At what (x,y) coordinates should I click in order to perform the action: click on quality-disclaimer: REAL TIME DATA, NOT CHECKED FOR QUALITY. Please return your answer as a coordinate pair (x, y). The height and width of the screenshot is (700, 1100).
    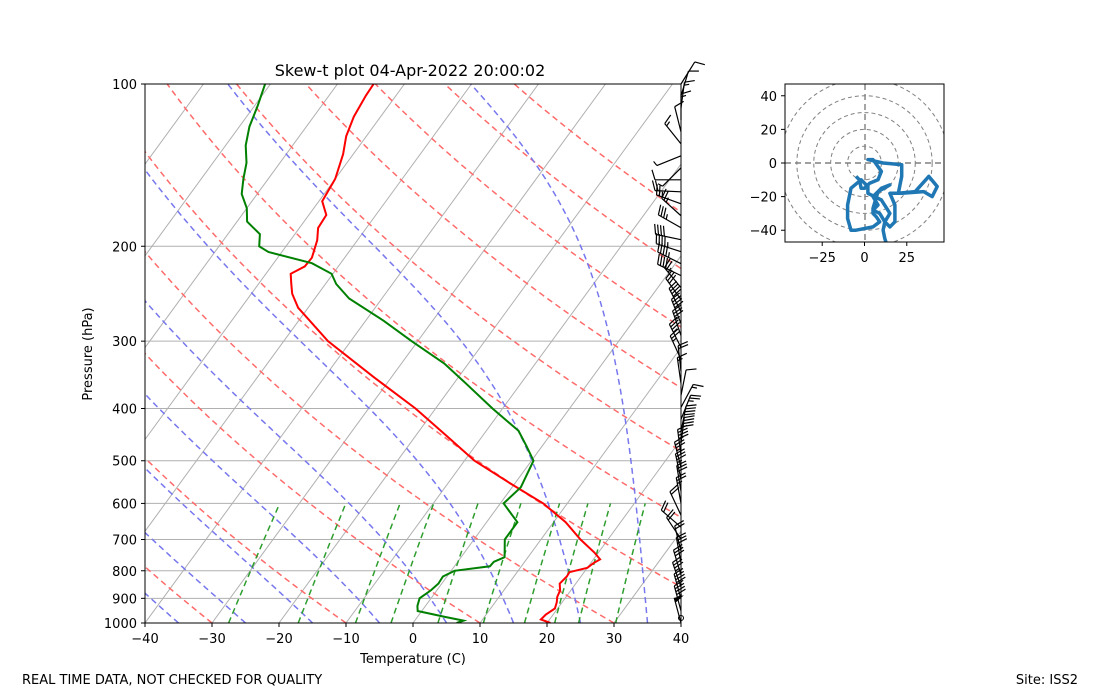
    Looking at the image, I should click on (172, 680).